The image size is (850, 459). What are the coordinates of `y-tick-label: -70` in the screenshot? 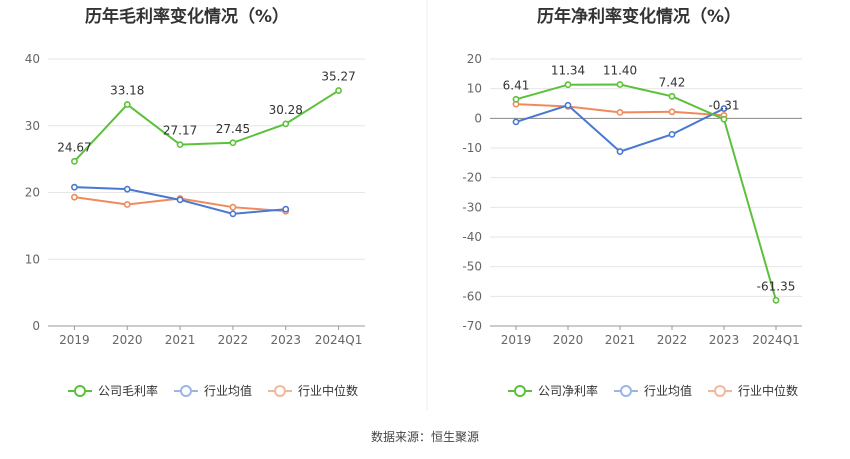 It's located at (472, 326).